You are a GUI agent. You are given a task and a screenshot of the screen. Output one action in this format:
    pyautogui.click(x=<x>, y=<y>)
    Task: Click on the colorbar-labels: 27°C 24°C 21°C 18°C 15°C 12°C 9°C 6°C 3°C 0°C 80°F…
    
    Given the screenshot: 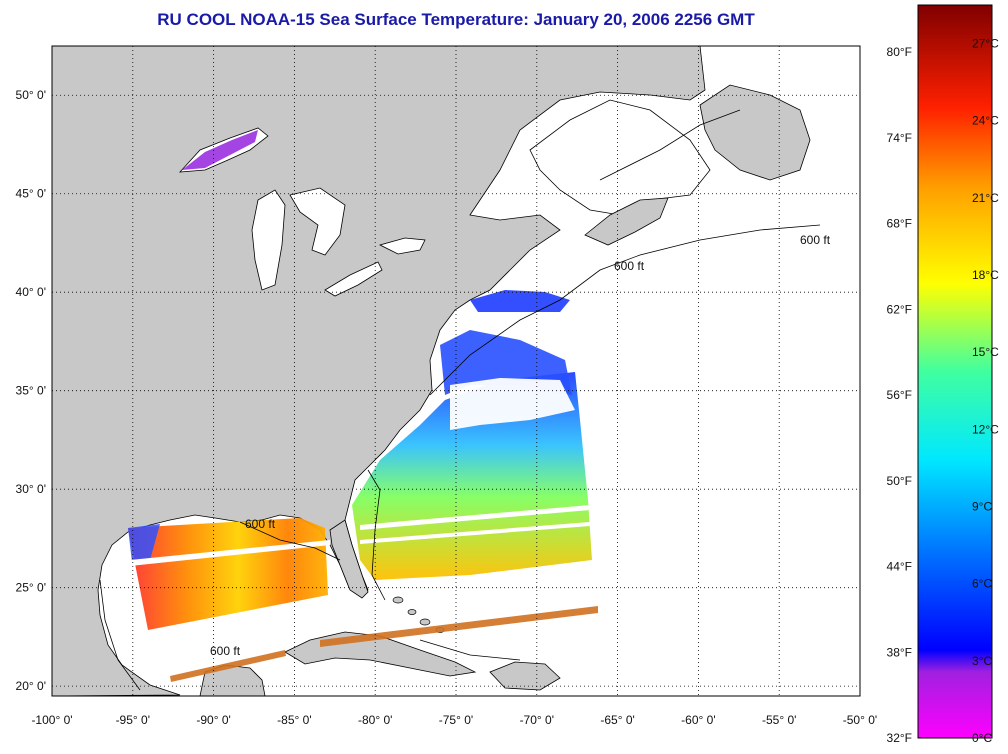 What is the action you would take?
    pyautogui.click(x=943, y=391)
    